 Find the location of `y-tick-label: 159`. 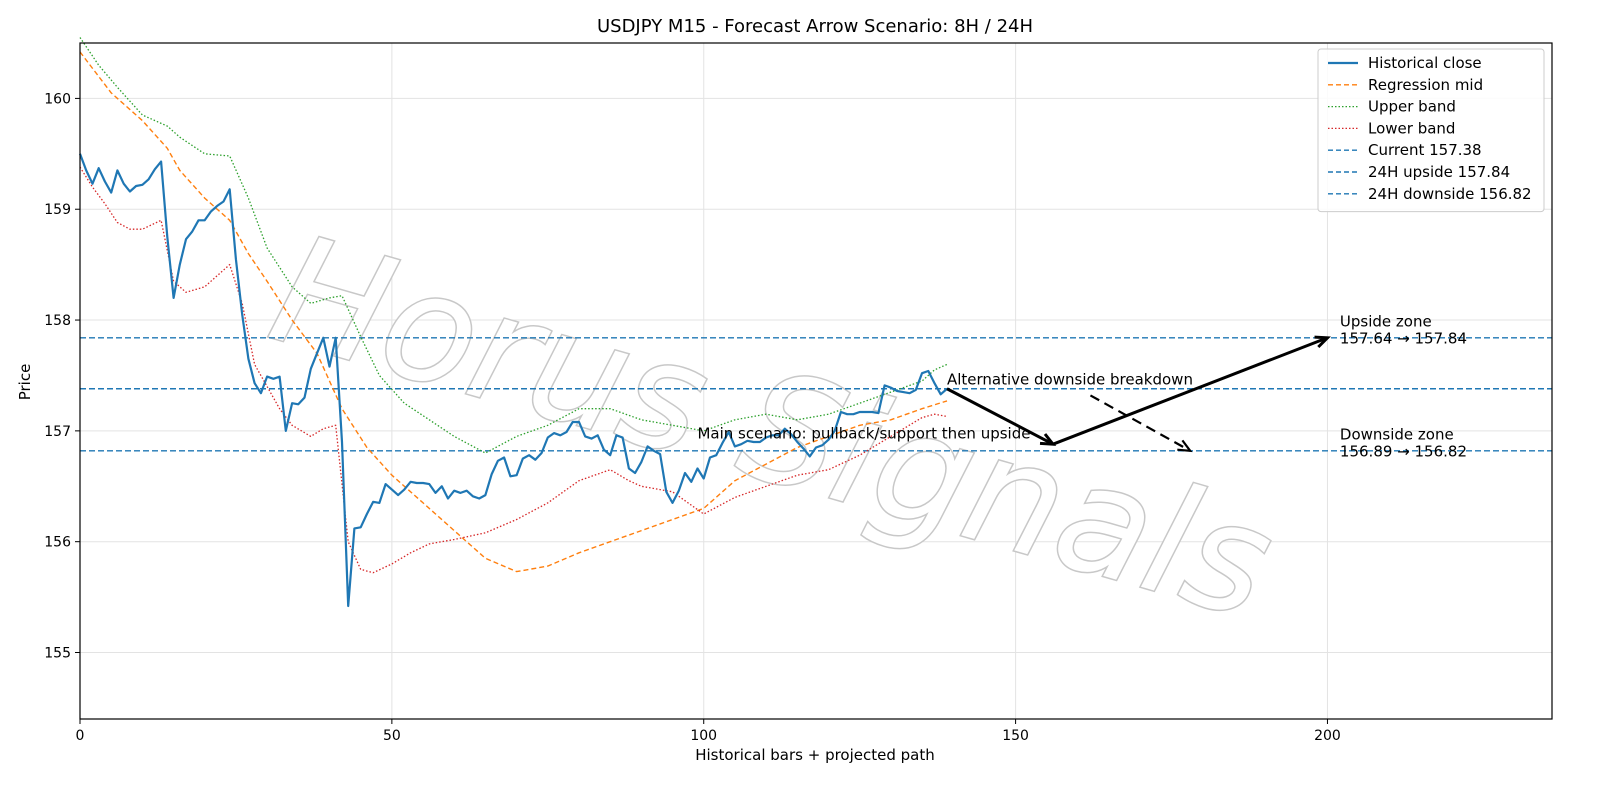

y-tick-label: 159 is located at coordinates (57, 210).